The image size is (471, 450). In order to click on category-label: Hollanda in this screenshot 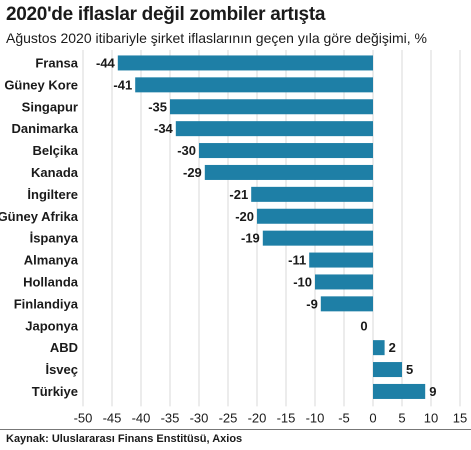, I will do `click(51, 281)`.